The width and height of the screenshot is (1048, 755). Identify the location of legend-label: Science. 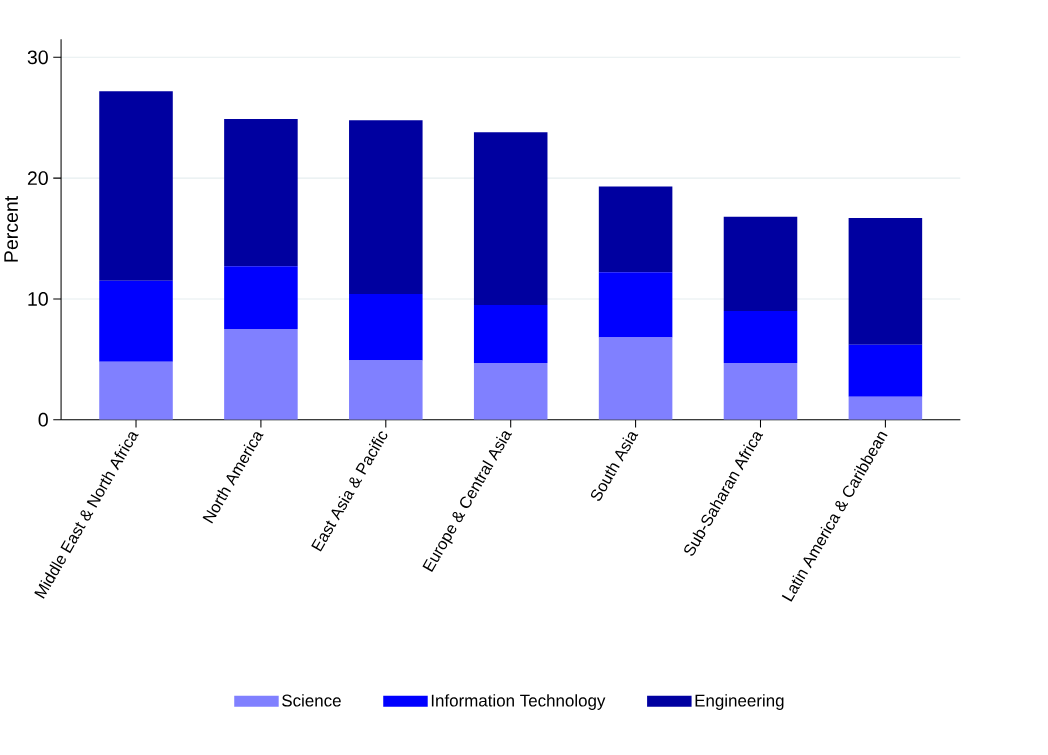
(311, 700).